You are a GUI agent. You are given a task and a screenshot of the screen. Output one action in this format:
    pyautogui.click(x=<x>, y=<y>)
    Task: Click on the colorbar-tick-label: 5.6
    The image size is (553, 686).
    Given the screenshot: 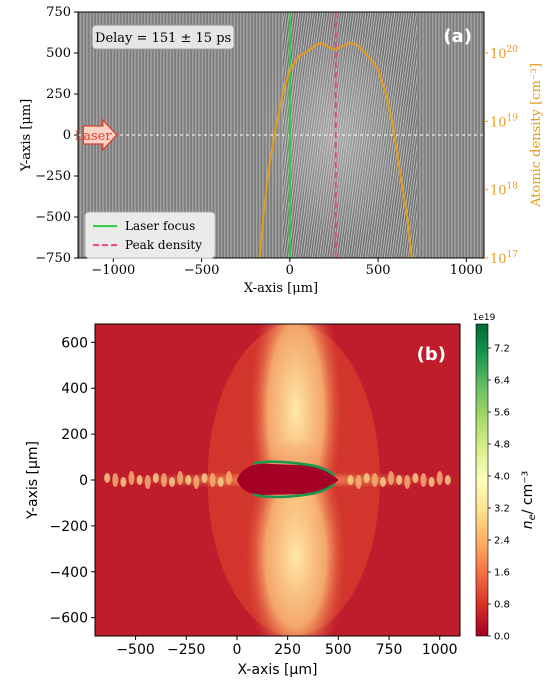 What is the action you would take?
    pyautogui.click(x=502, y=413)
    